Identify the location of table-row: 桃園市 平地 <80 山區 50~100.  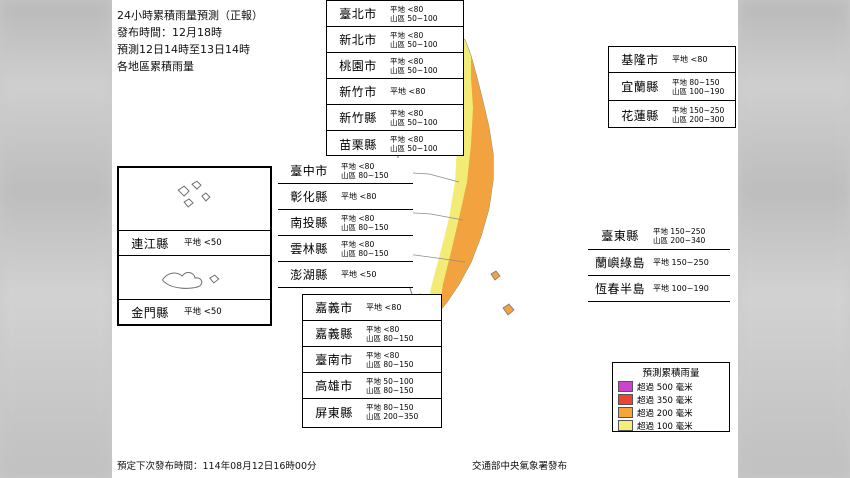
(395, 66).